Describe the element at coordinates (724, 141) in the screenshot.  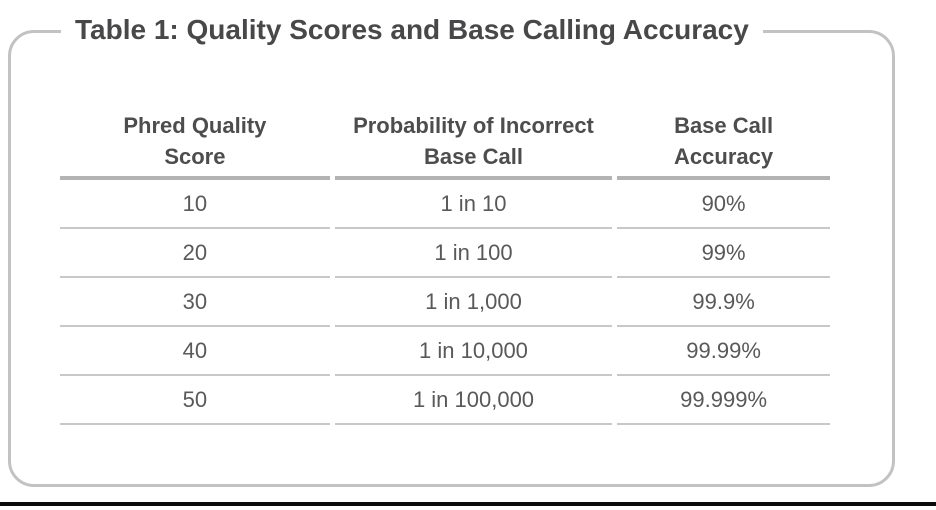
I see `column-header-label: Base Call Accuracy` at that location.